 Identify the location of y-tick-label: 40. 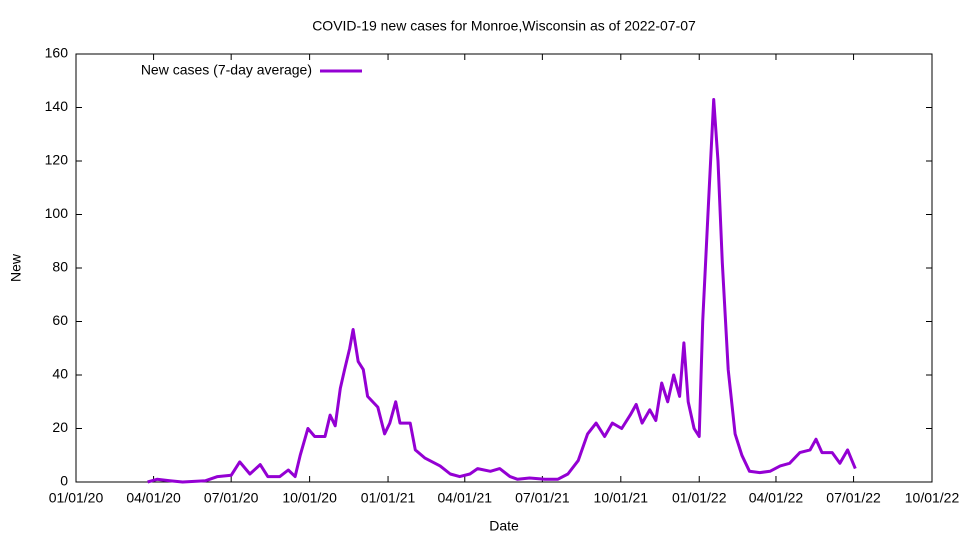
(60, 374).